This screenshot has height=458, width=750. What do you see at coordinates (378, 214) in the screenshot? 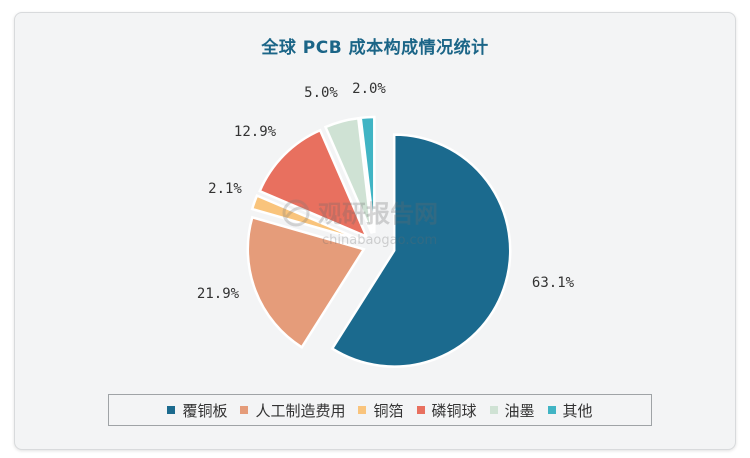
I see `watermark-cn: 观研报告网` at bounding box center [378, 214].